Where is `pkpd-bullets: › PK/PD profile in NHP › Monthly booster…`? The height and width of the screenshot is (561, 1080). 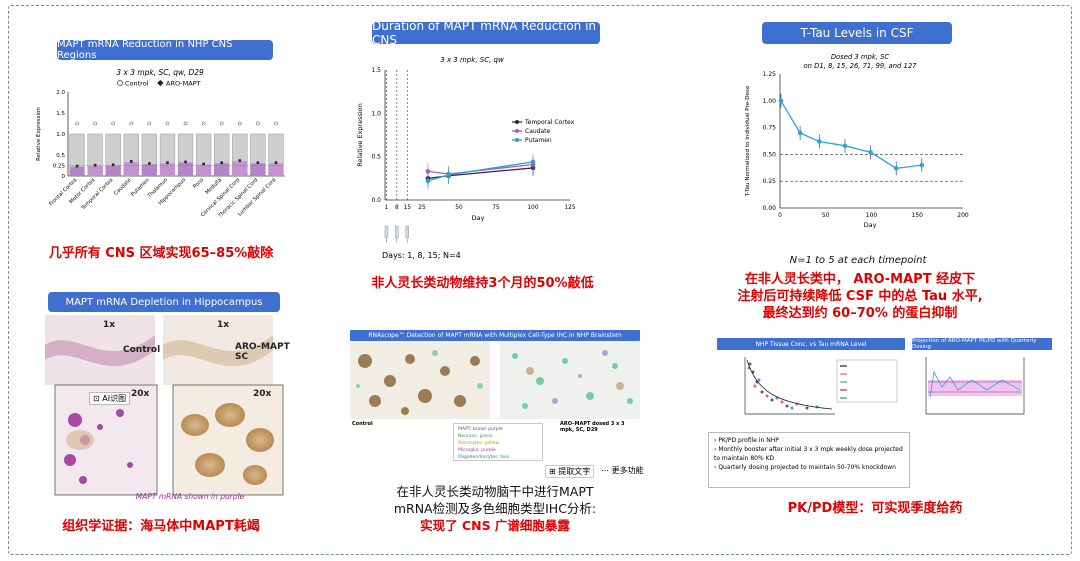
pkpd-bullets: › PK/PD profile in NHP › Monthly booster… is located at coordinates (809, 460).